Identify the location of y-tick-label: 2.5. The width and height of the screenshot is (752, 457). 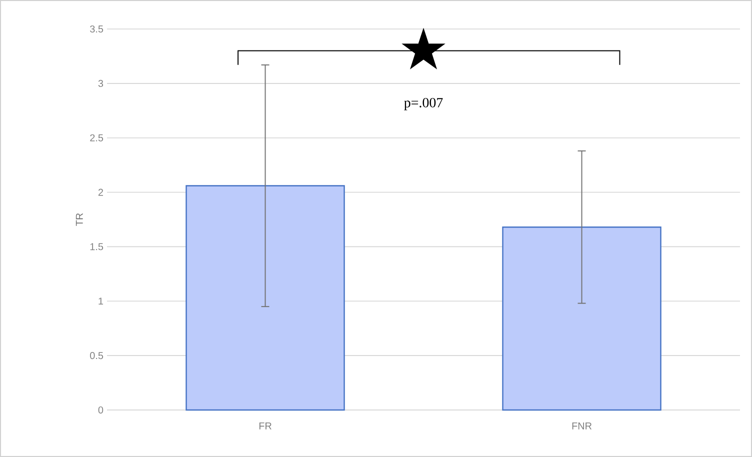
(97, 138).